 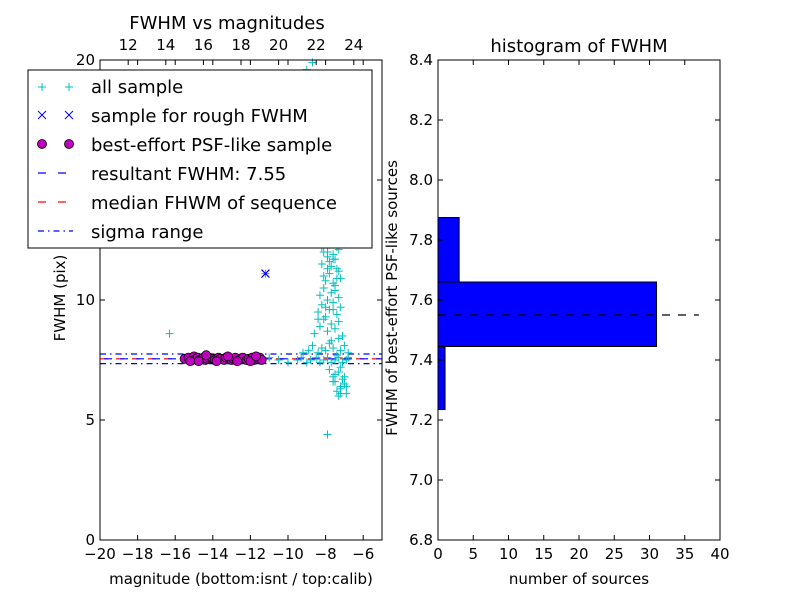 What do you see at coordinates (719, 554) in the screenshot?
I see `x-tick-label: 40` at bounding box center [719, 554].